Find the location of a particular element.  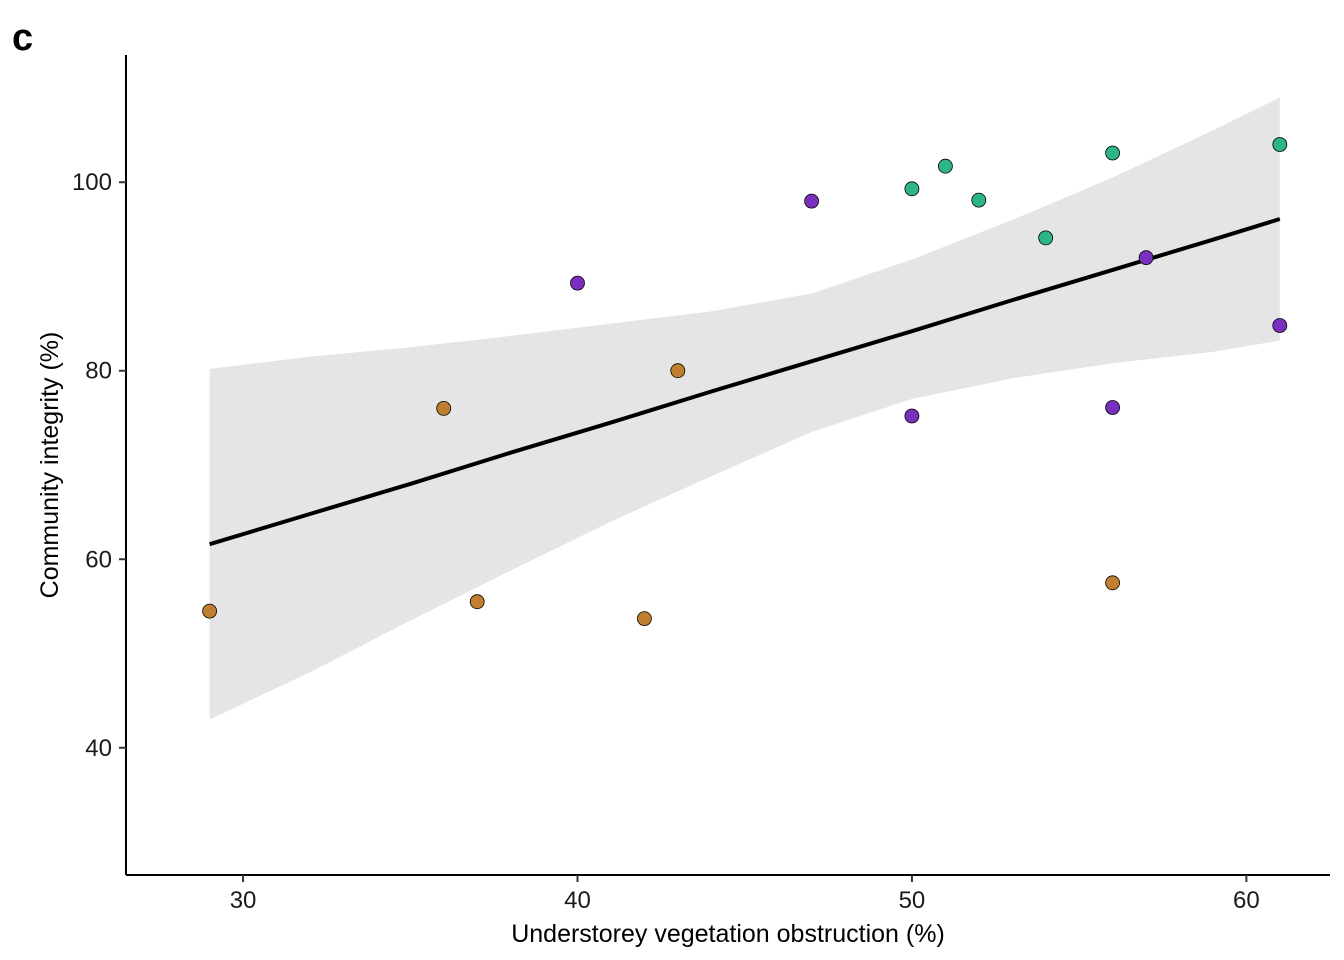

x-axis-ticks: 30 40 50 60 is located at coordinates (745, 894).